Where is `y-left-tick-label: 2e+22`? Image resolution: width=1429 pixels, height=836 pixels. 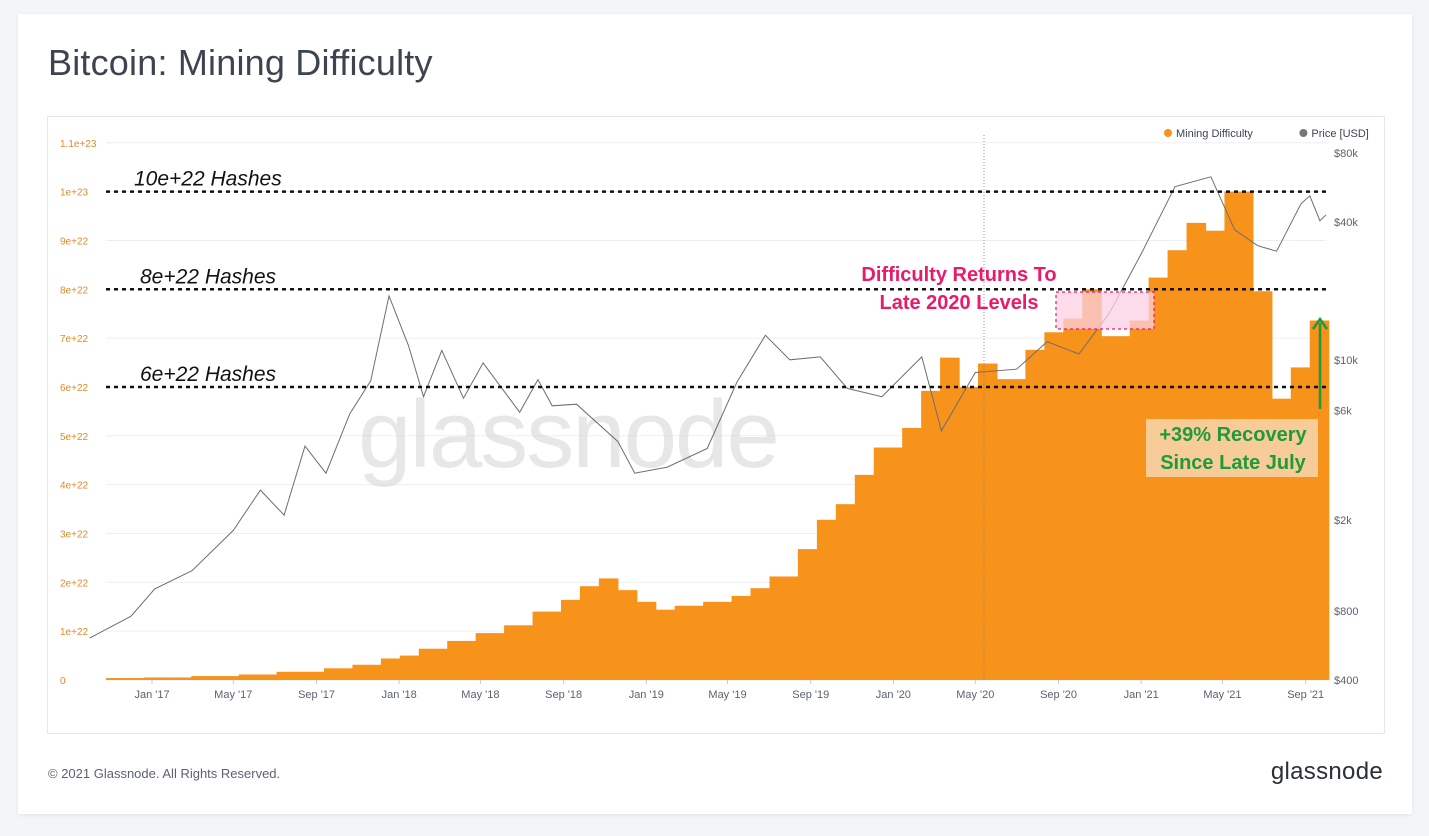
y-left-tick-label: 2e+22 is located at coordinates (74, 583).